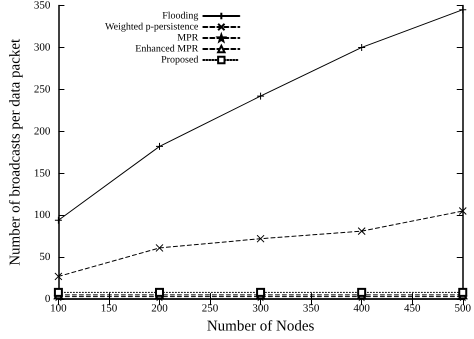 This screenshot has height=339, width=474. Describe the element at coordinates (210, 308) in the screenshot. I see `x-tick-label: 250` at that location.